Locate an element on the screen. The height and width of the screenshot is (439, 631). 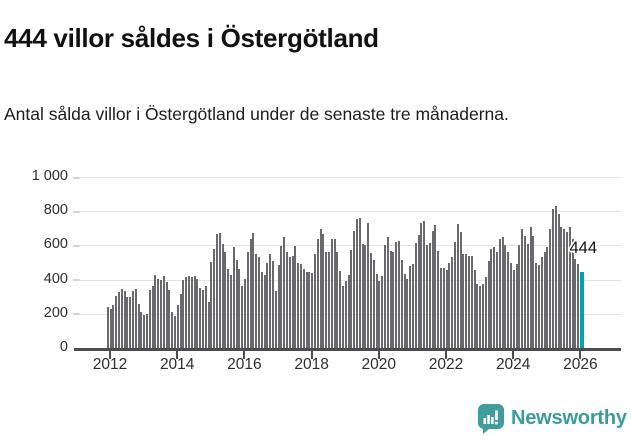
y-axis-label: 200 is located at coordinates (55, 312).